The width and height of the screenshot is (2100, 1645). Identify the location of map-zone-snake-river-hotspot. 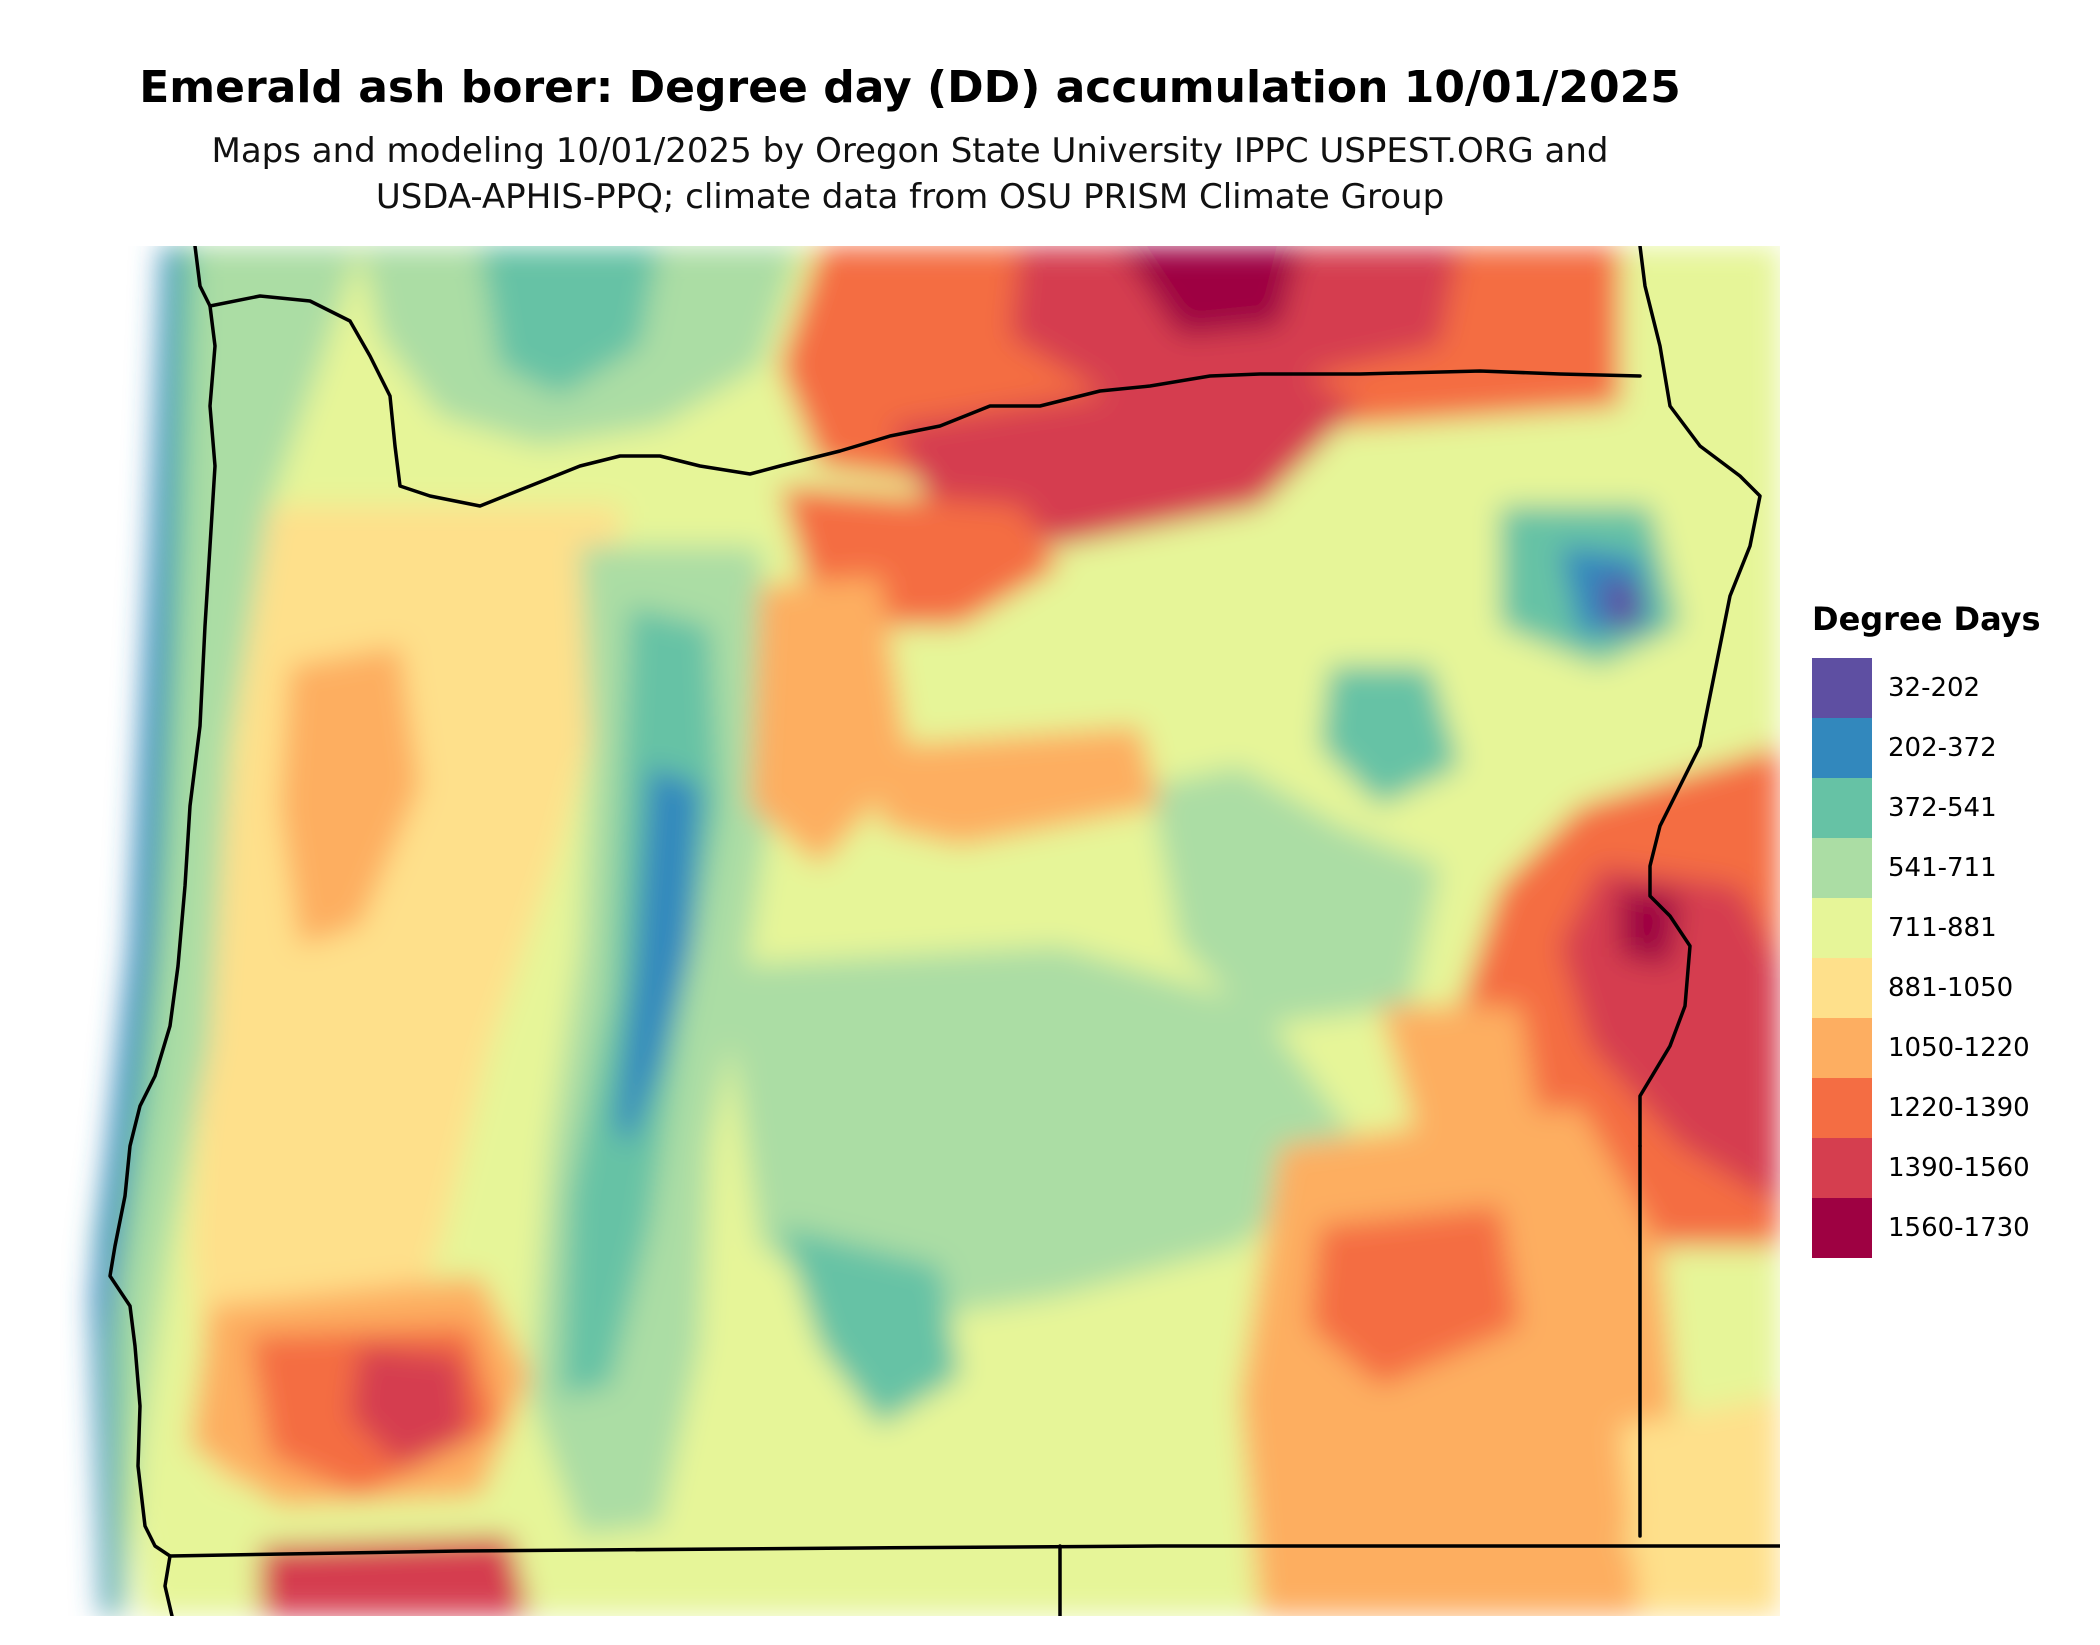
(1650, 926).